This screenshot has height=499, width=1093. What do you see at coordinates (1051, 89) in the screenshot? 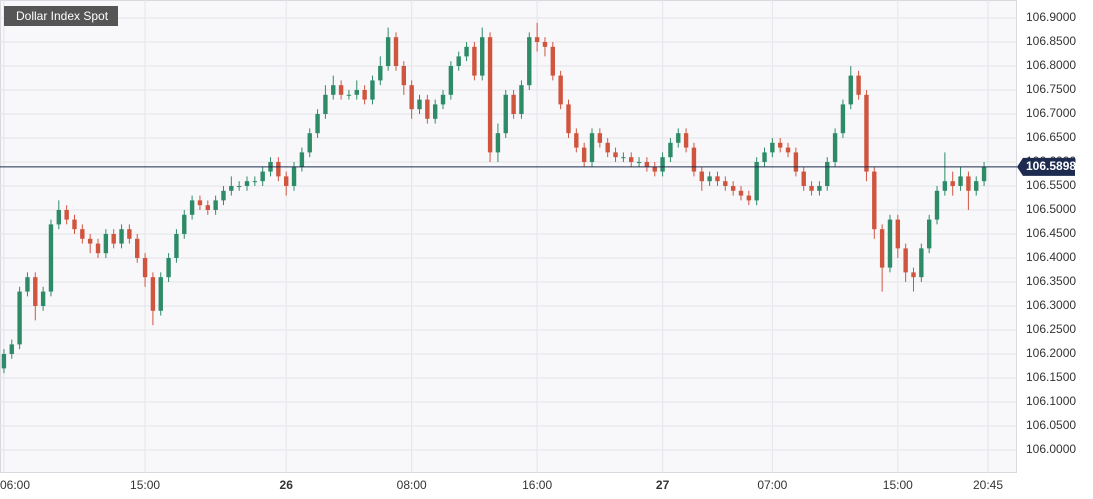
I see `y-tick-label: 106.7500` at bounding box center [1051, 89].